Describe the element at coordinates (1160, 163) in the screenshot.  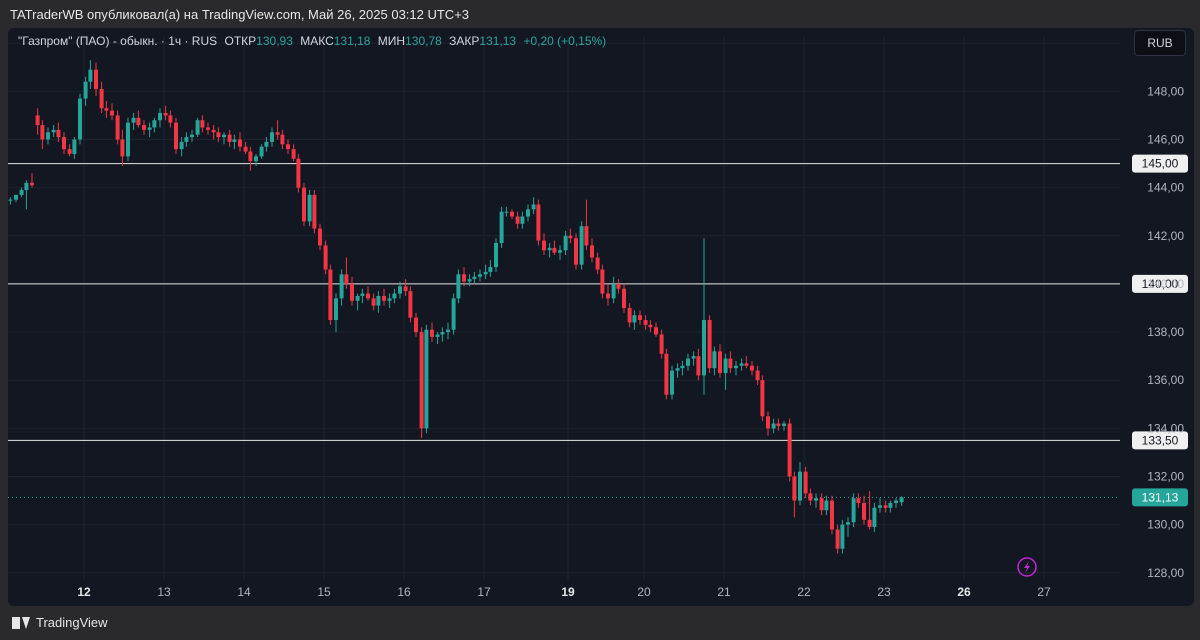
I see `level-label-box` at that location.